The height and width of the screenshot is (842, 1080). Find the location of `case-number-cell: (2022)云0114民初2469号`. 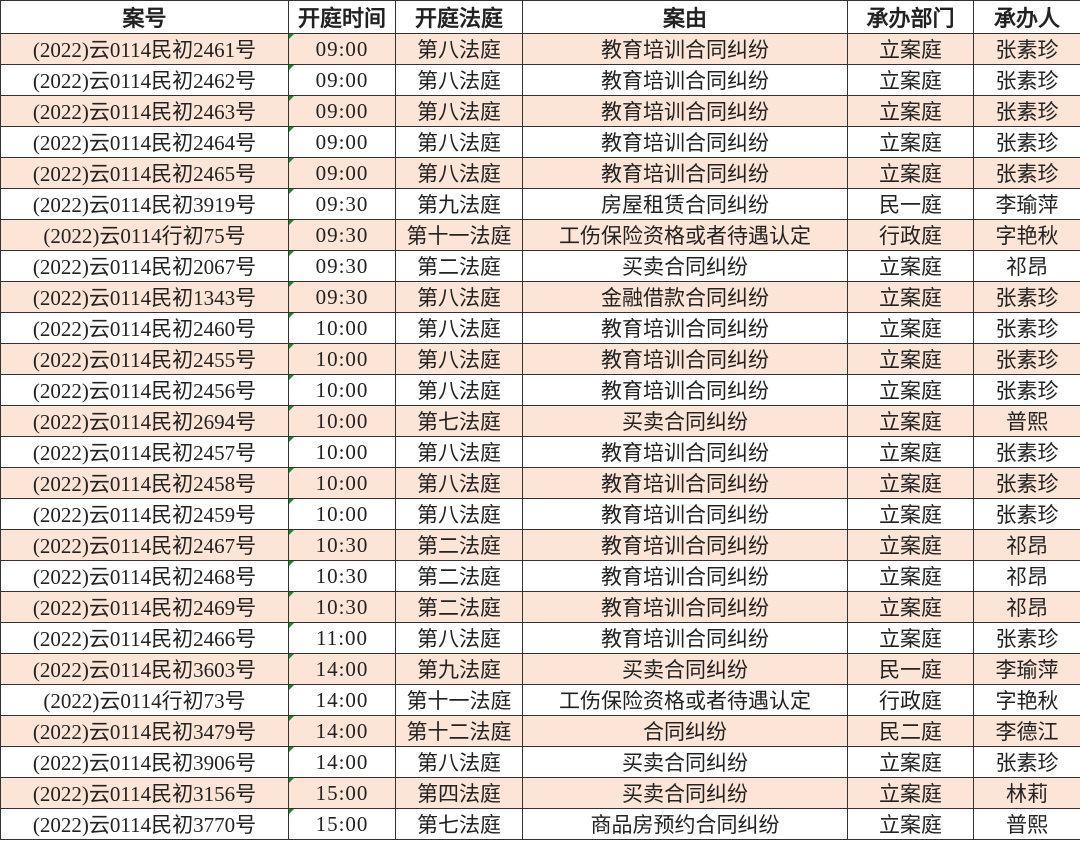

case-number-cell: (2022)云0114民初2469号 is located at coordinates (144, 607).